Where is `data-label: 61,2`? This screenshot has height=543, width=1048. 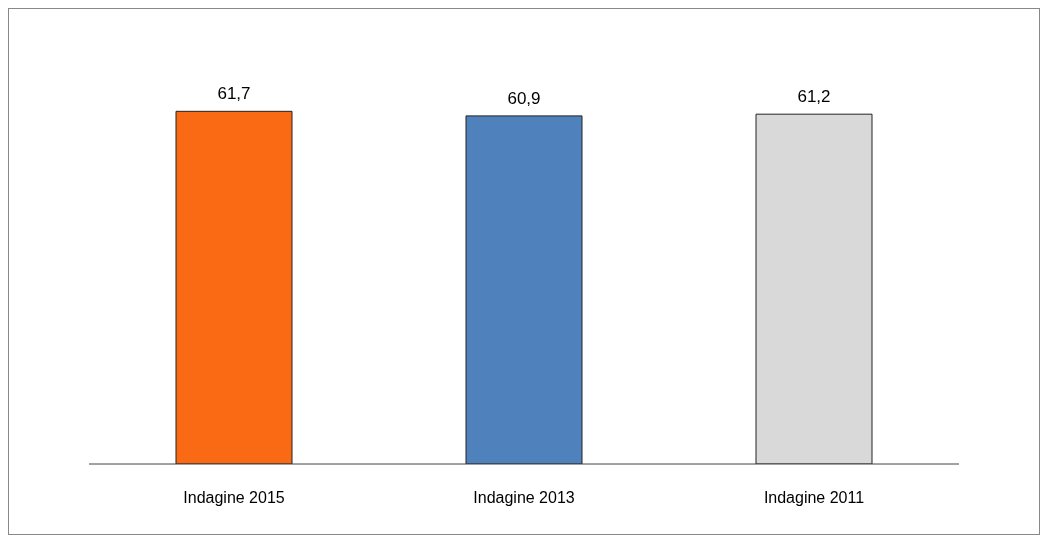
data-label: 61,2 is located at coordinates (814, 97).